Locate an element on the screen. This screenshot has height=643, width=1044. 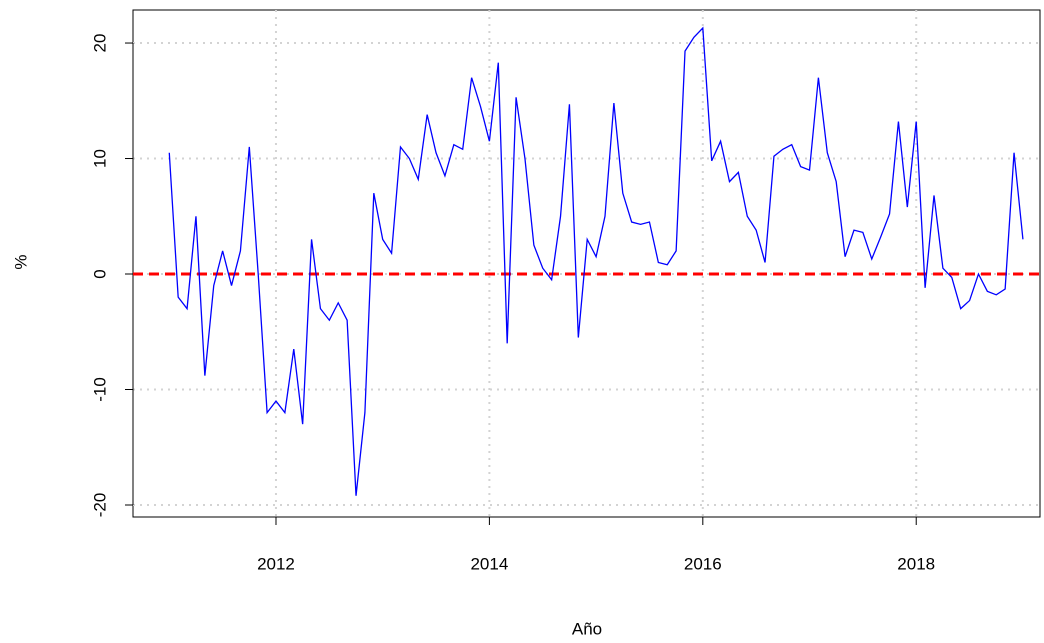
y-tick-label: -20 is located at coordinates (99, 505).